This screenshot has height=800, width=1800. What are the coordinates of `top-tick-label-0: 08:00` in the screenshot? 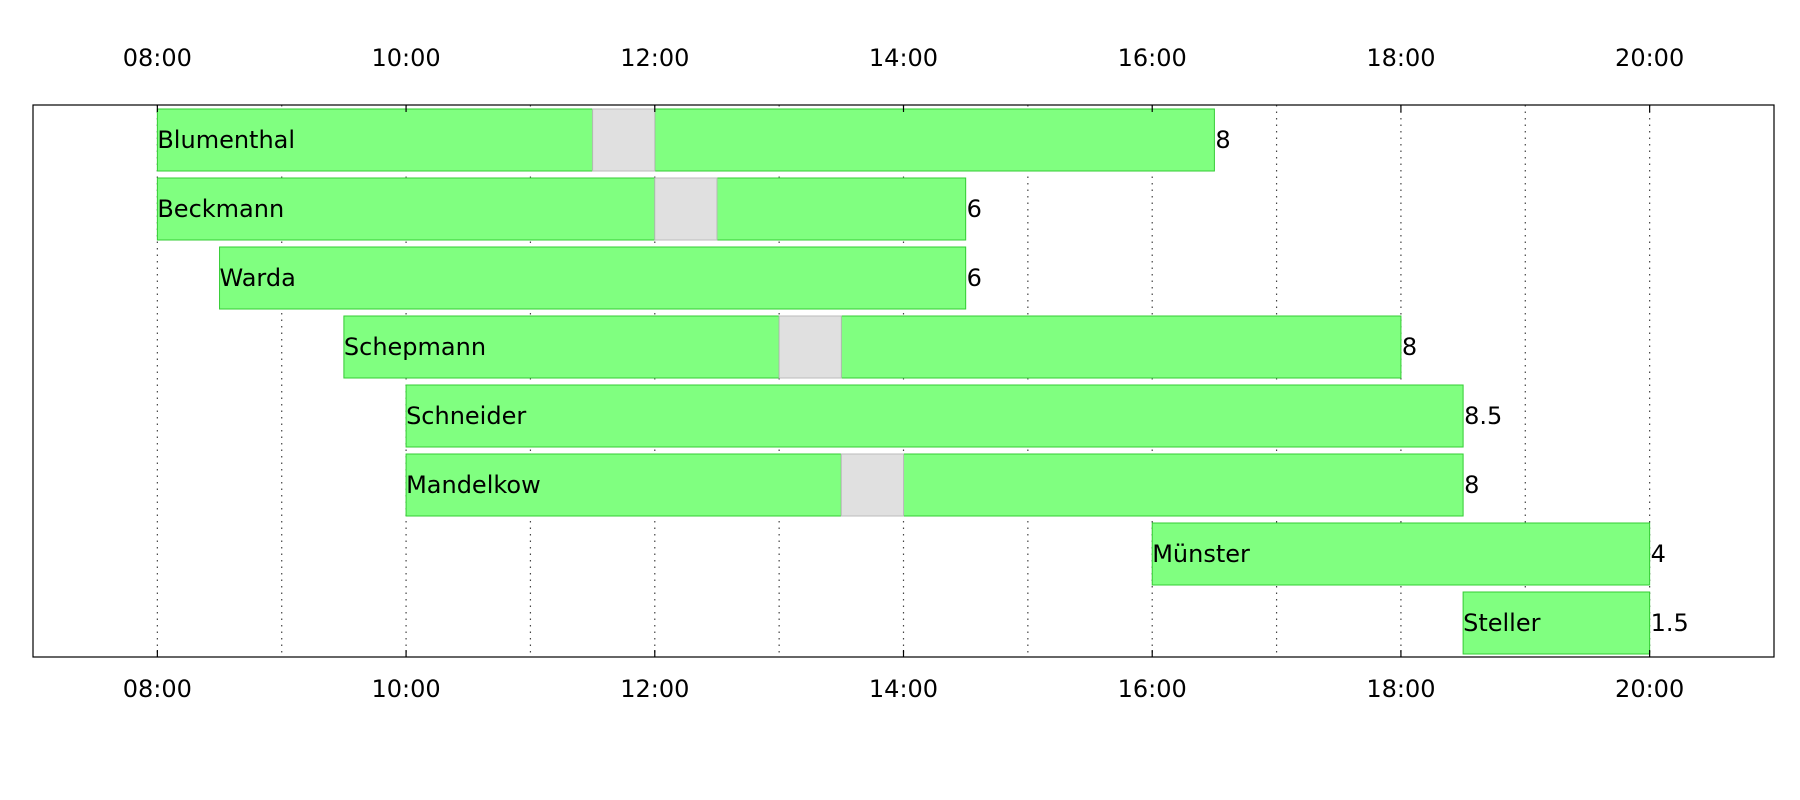 It's located at (157, 58).